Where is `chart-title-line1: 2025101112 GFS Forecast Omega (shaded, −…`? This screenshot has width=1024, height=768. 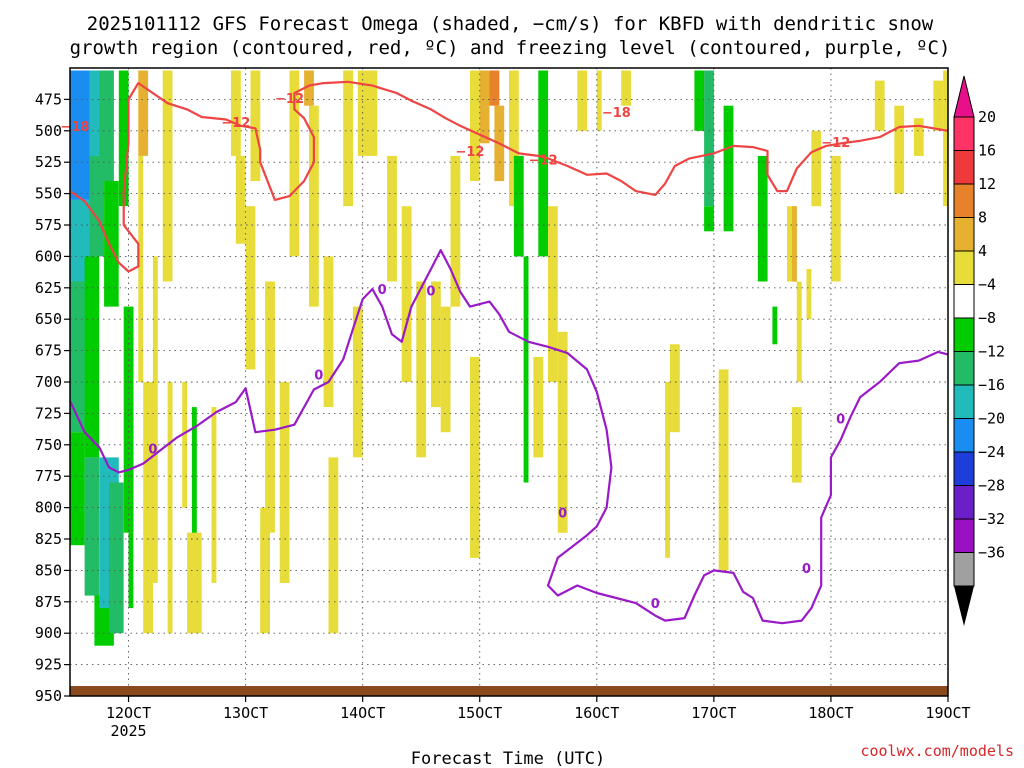 chart-title-line1: 2025101112 GFS Forecast Omega (shaded, −… is located at coordinates (510, 24).